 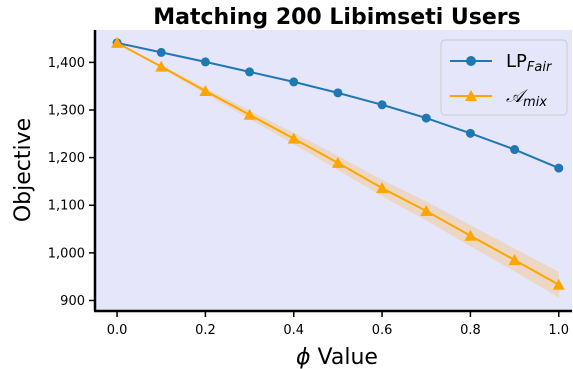 I want to click on legend-marker-amix, so click(x=471, y=95).